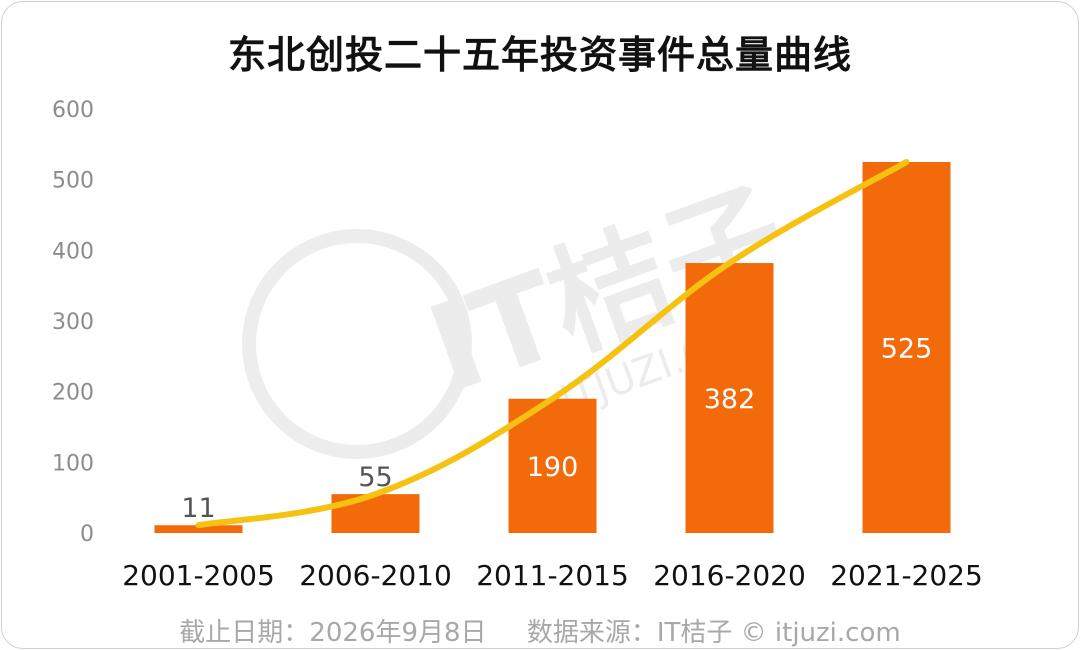 This screenshot has height=650, width=1080. What do you see at coordinates (906, 575) in the screenshot?
I see `x-tick-label: 2021-2025` at bounding box center [906, 575].